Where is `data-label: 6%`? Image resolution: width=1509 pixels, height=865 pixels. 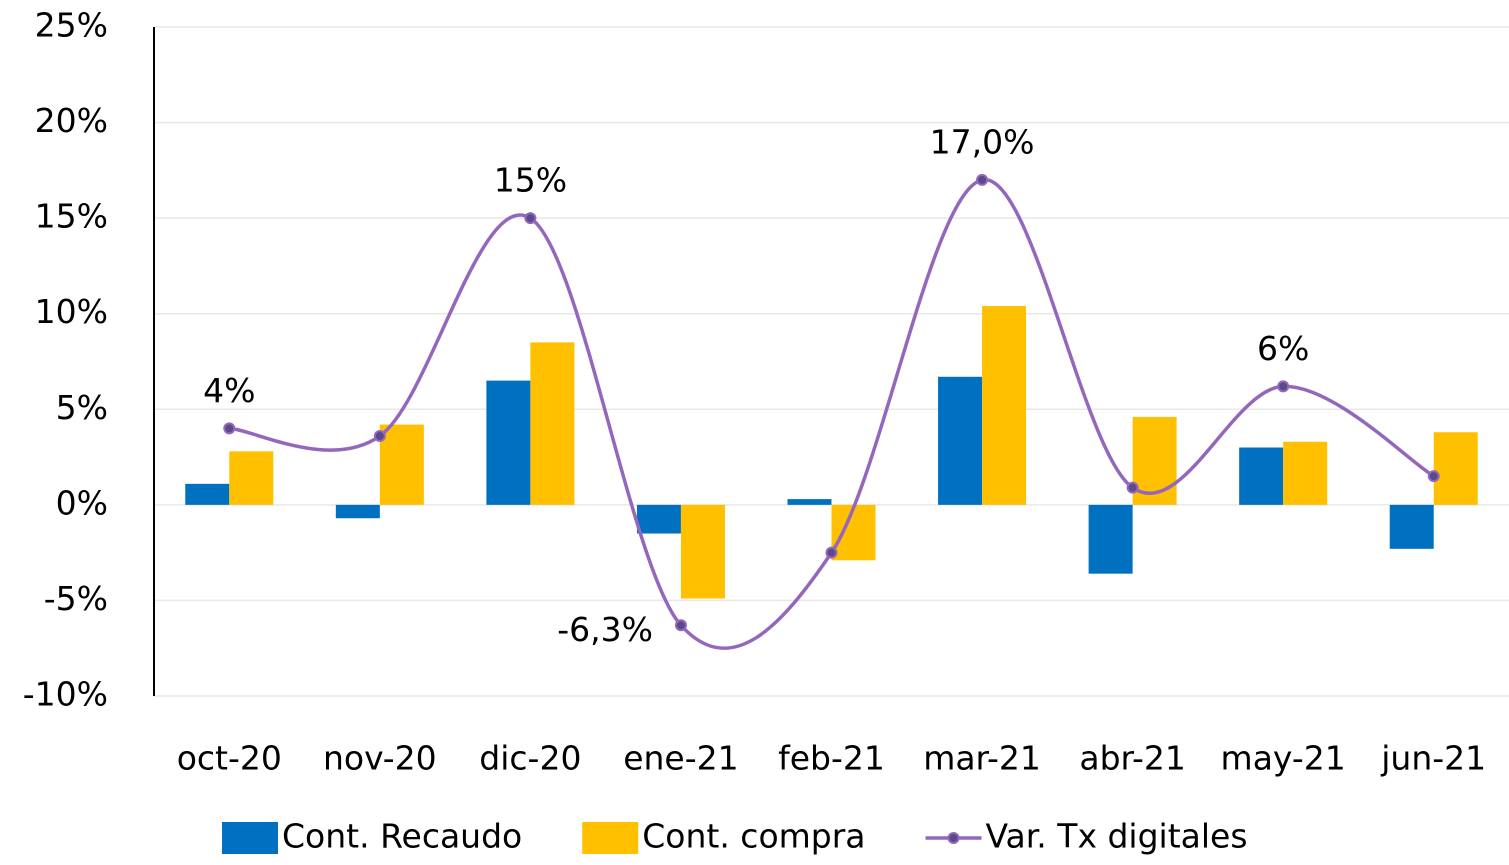
data-label: 6% is located at coordinates (1283, 348).